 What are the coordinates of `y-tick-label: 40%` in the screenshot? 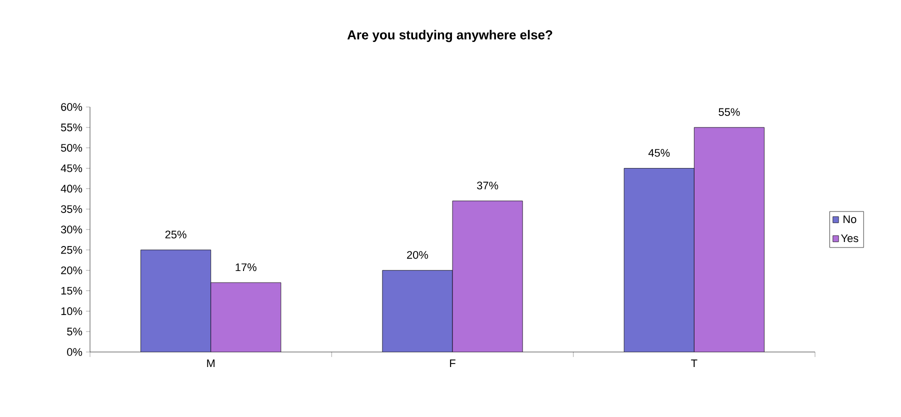 It's located at (71, 188).